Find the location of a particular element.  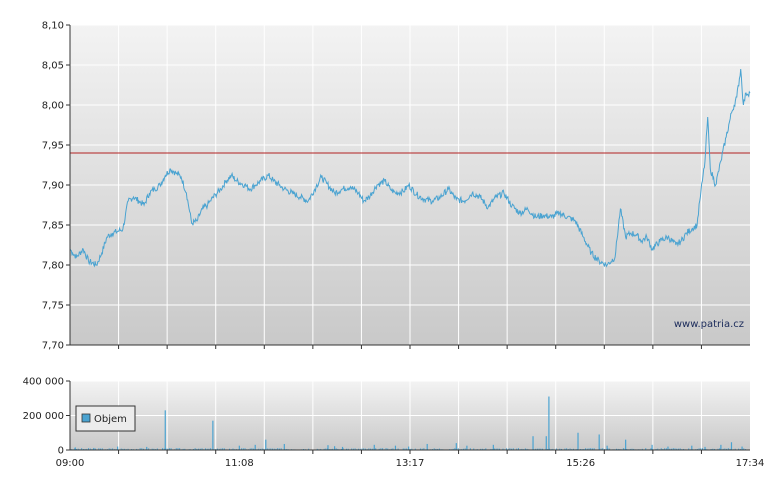

volume-y-tick-label: 400 000 is located at coordinates (43, 382).